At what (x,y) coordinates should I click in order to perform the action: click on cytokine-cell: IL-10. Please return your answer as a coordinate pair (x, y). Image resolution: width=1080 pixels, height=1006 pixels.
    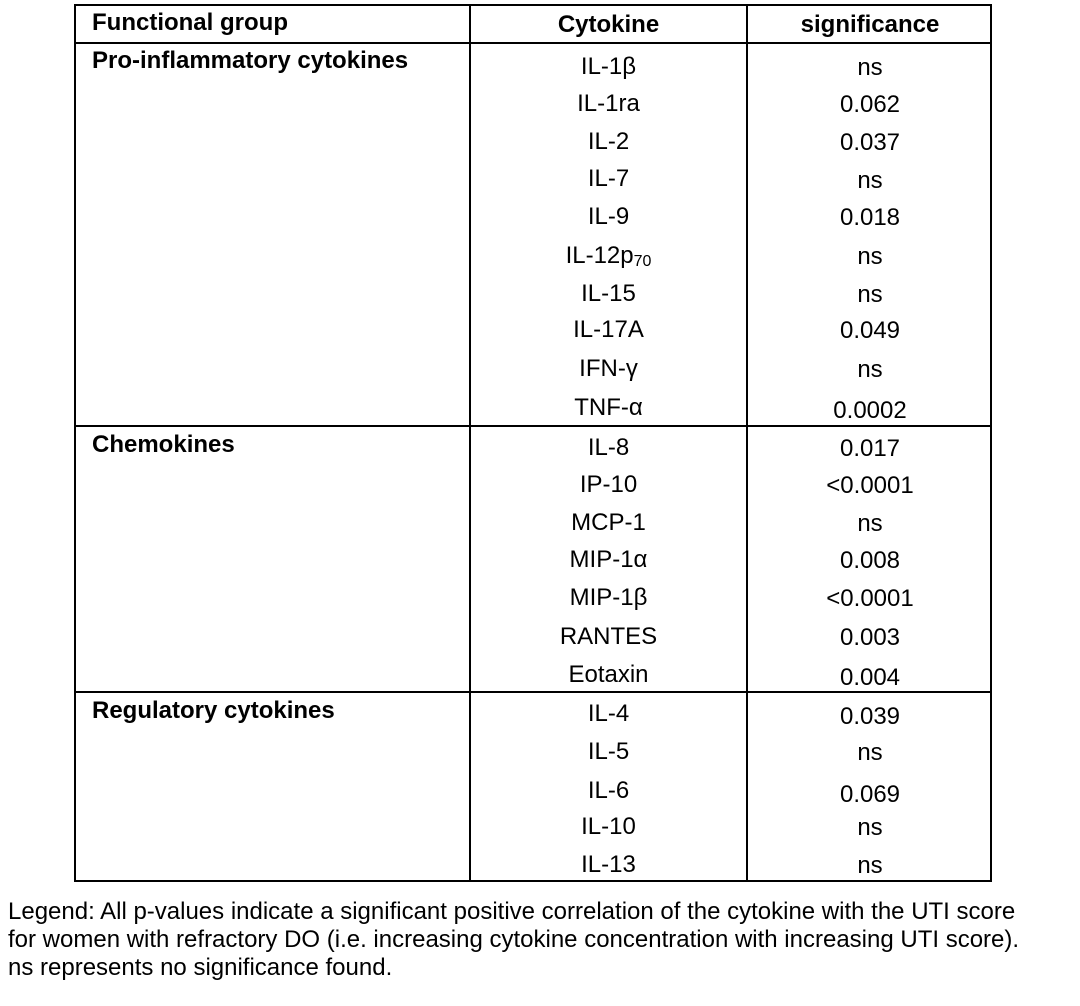
    Looking at the image, I should click on (608, 826).